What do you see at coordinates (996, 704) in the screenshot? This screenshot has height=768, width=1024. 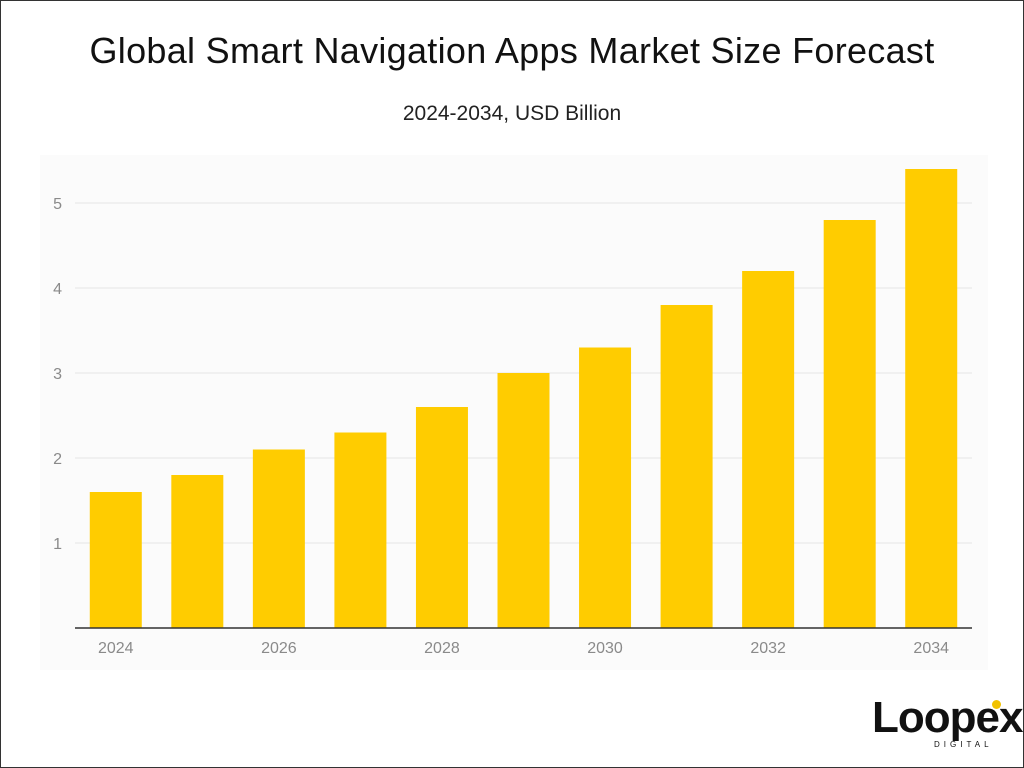 I see `brand-accent-dot` at bounding box center [996, 704].